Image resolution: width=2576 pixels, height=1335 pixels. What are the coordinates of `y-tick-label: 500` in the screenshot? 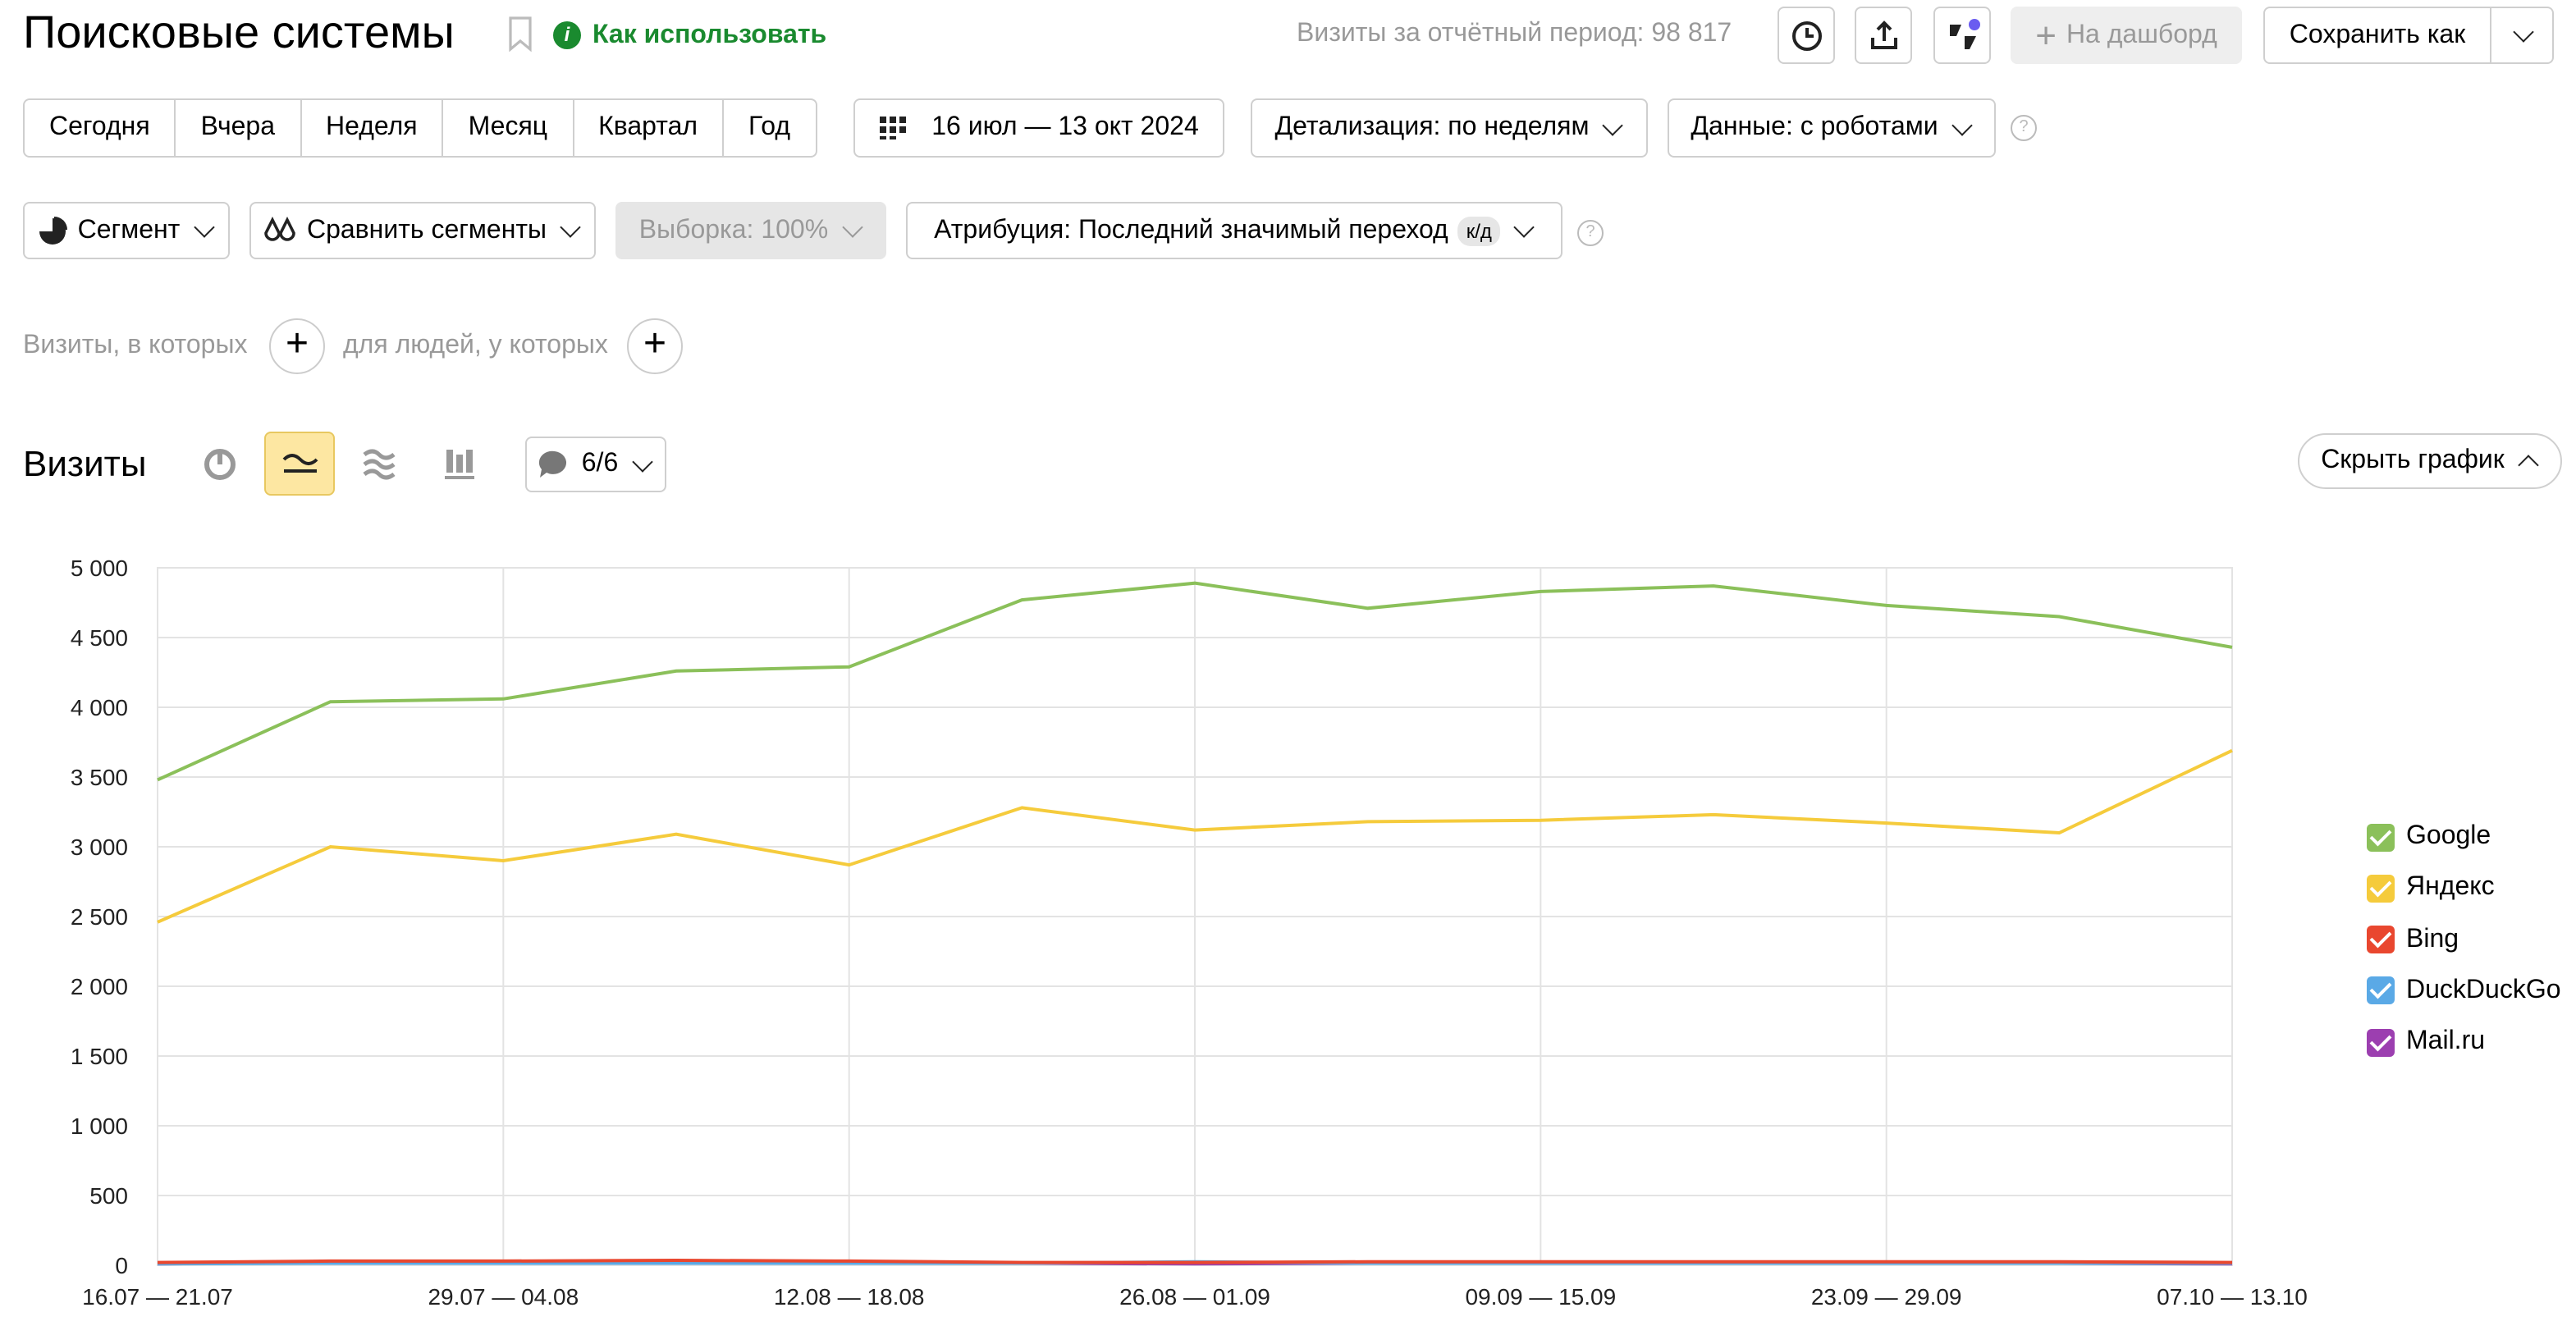 It's located at (108, 1196).